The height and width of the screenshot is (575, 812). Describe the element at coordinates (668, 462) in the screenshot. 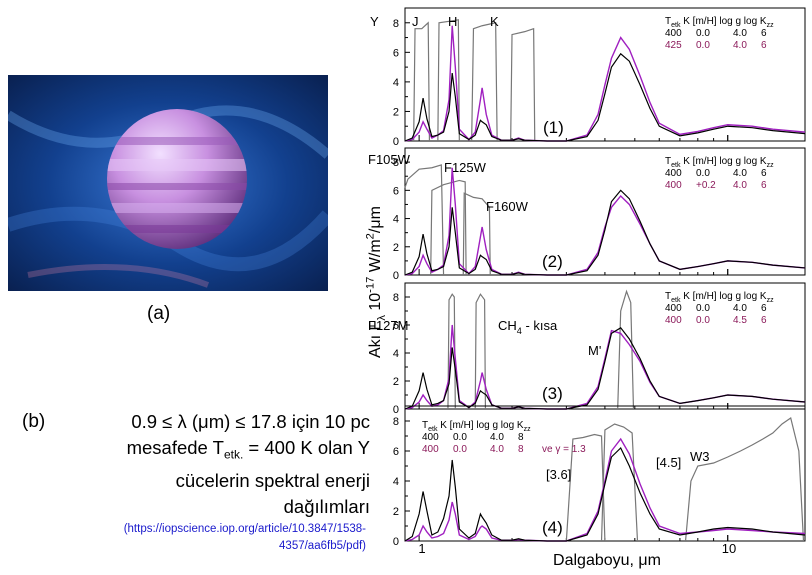

I see `filter-label: [4.5]` at that location.